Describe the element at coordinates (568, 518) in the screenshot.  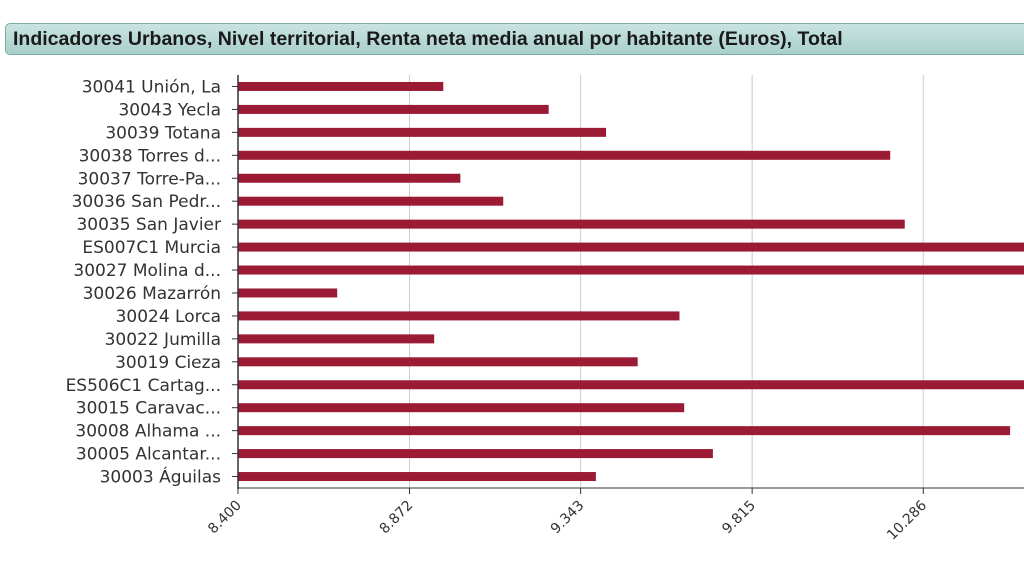
I see `x-tick-label: 9.343` at that location.